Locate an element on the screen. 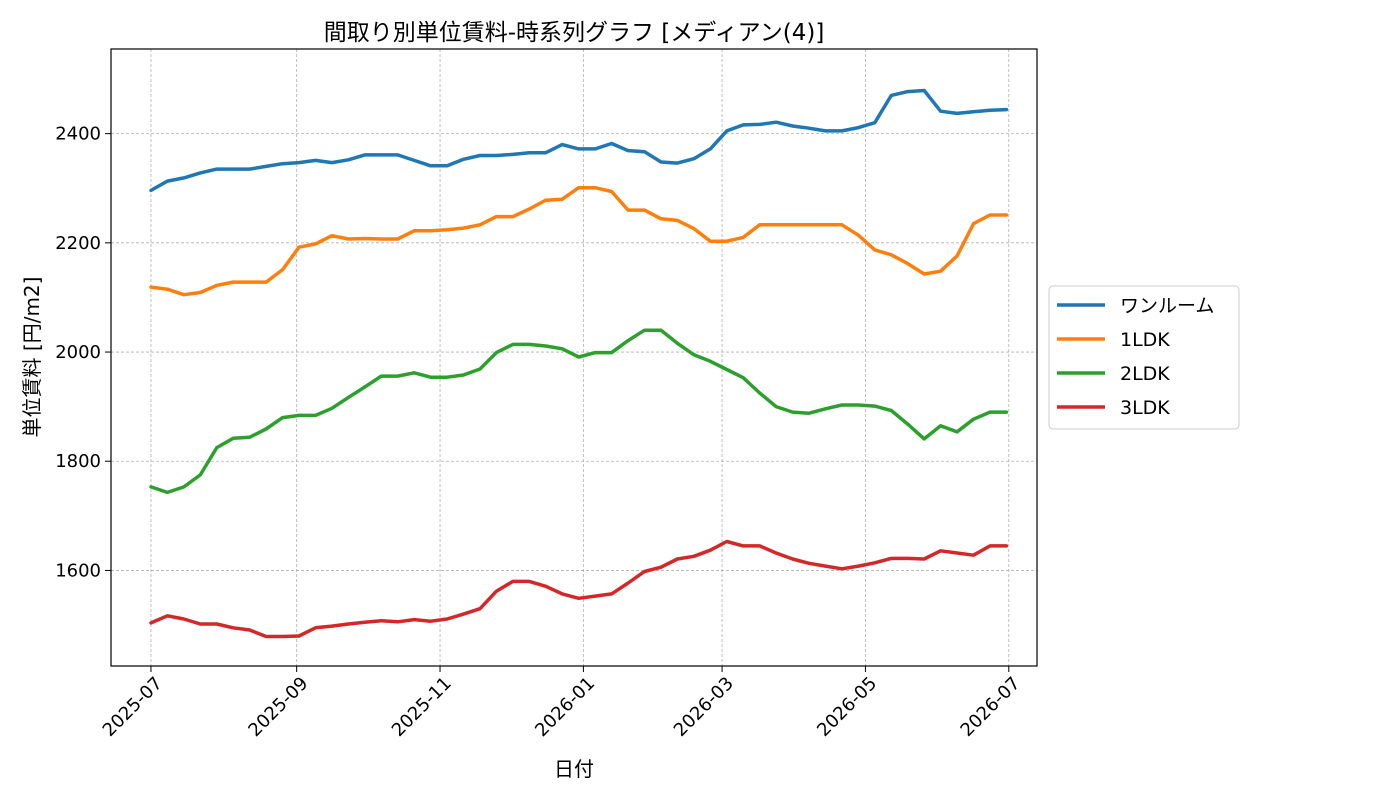 This screenshot has width=1400, height=800. legend: ワンルーム 1LDK 2LDK 3LDK is located at coordinates (1144, 357).